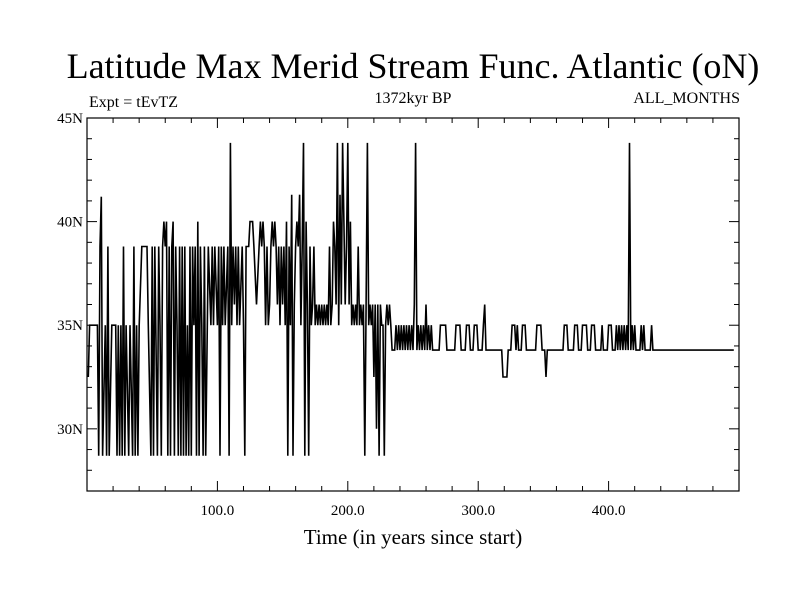 This screenshot has width=800, height=600. Describe the element at coordinates (70, 119) in the screenshot. I see `y-tick-label: 45N` at that location.